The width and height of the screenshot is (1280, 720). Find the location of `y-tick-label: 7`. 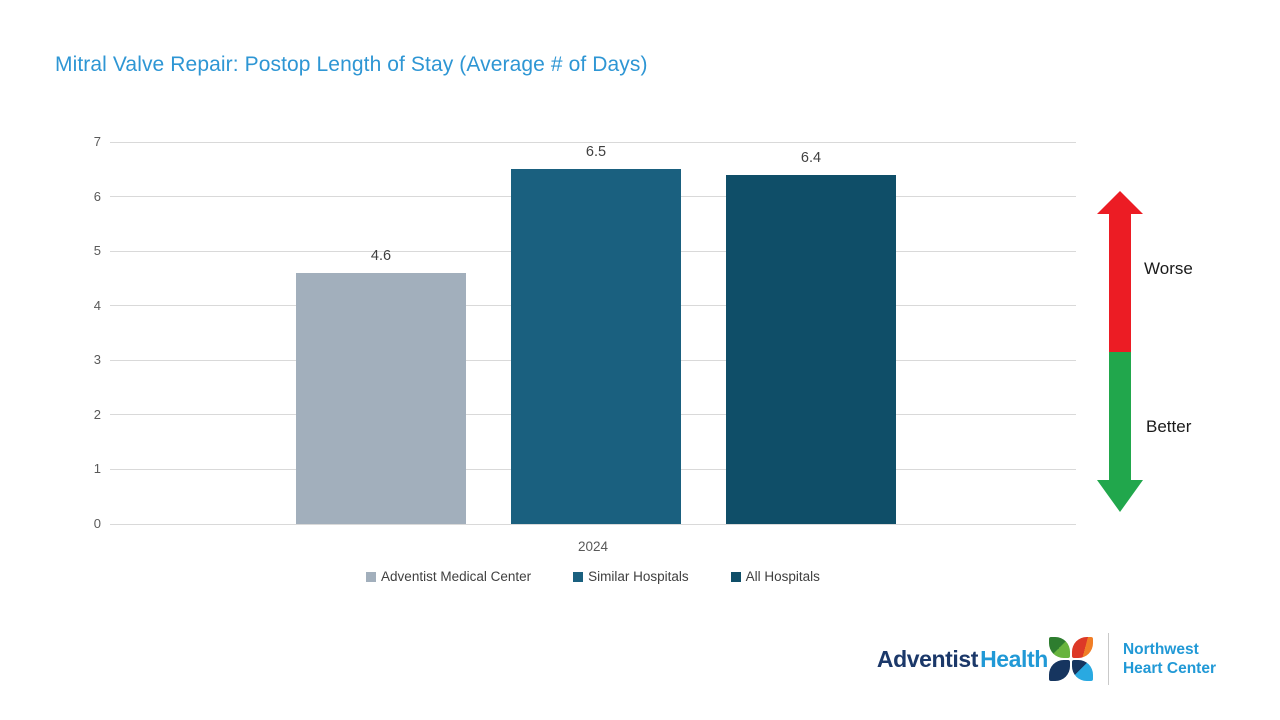

y-tick-label: 7 is located at coordinates (97, 141).